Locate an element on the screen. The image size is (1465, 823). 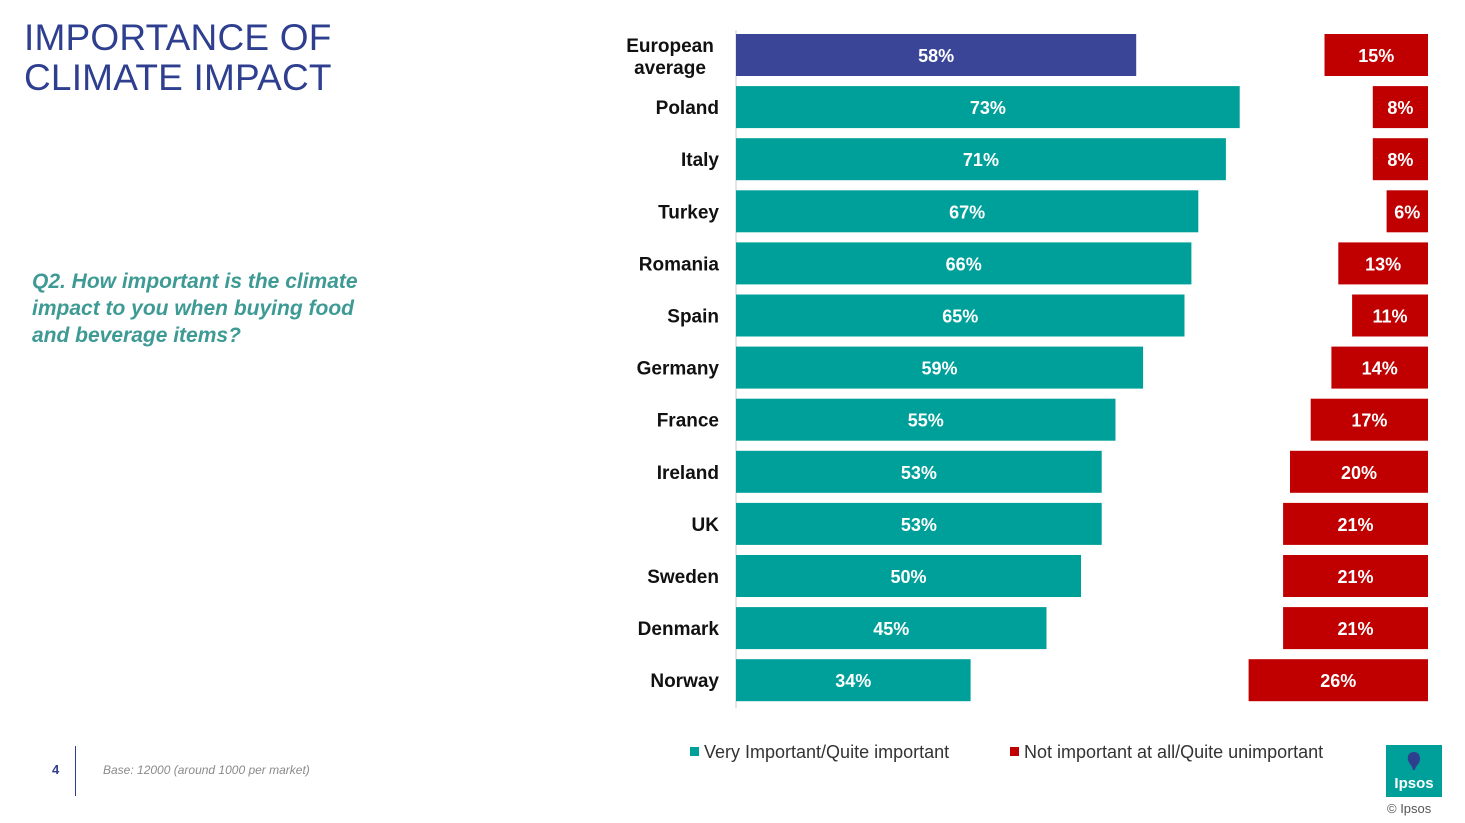
data-label-important: 34% is located at coordinates (853, 681).